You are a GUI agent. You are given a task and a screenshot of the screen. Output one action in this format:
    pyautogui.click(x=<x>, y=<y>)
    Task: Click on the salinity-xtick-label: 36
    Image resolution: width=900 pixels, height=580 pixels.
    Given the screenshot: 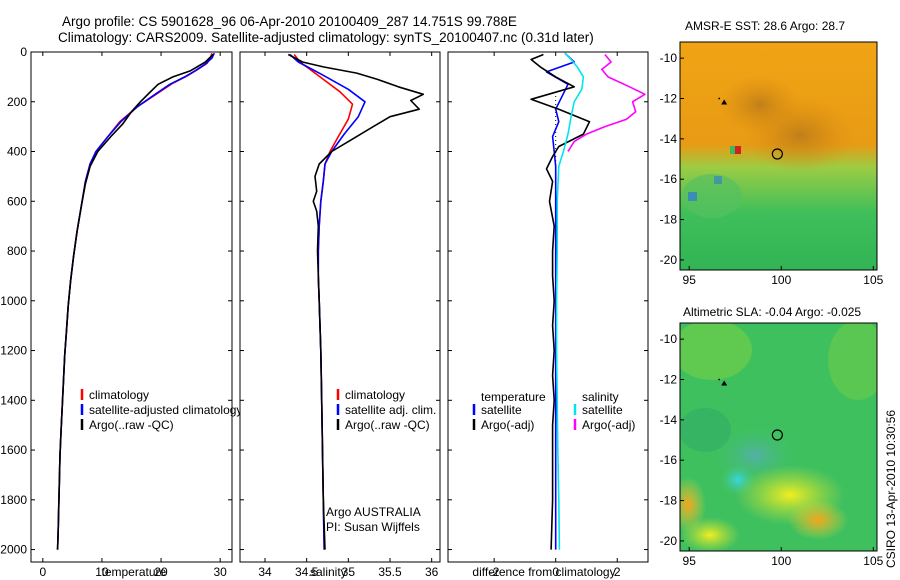 What is the action you would take?
    pyautogui.click(x=432, y=572)
    